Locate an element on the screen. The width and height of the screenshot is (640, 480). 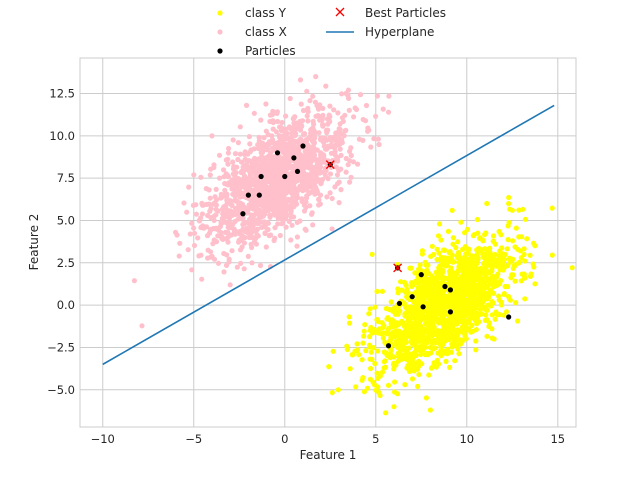
y-tick-label: 10.0 is located at coordinates (62, 136).